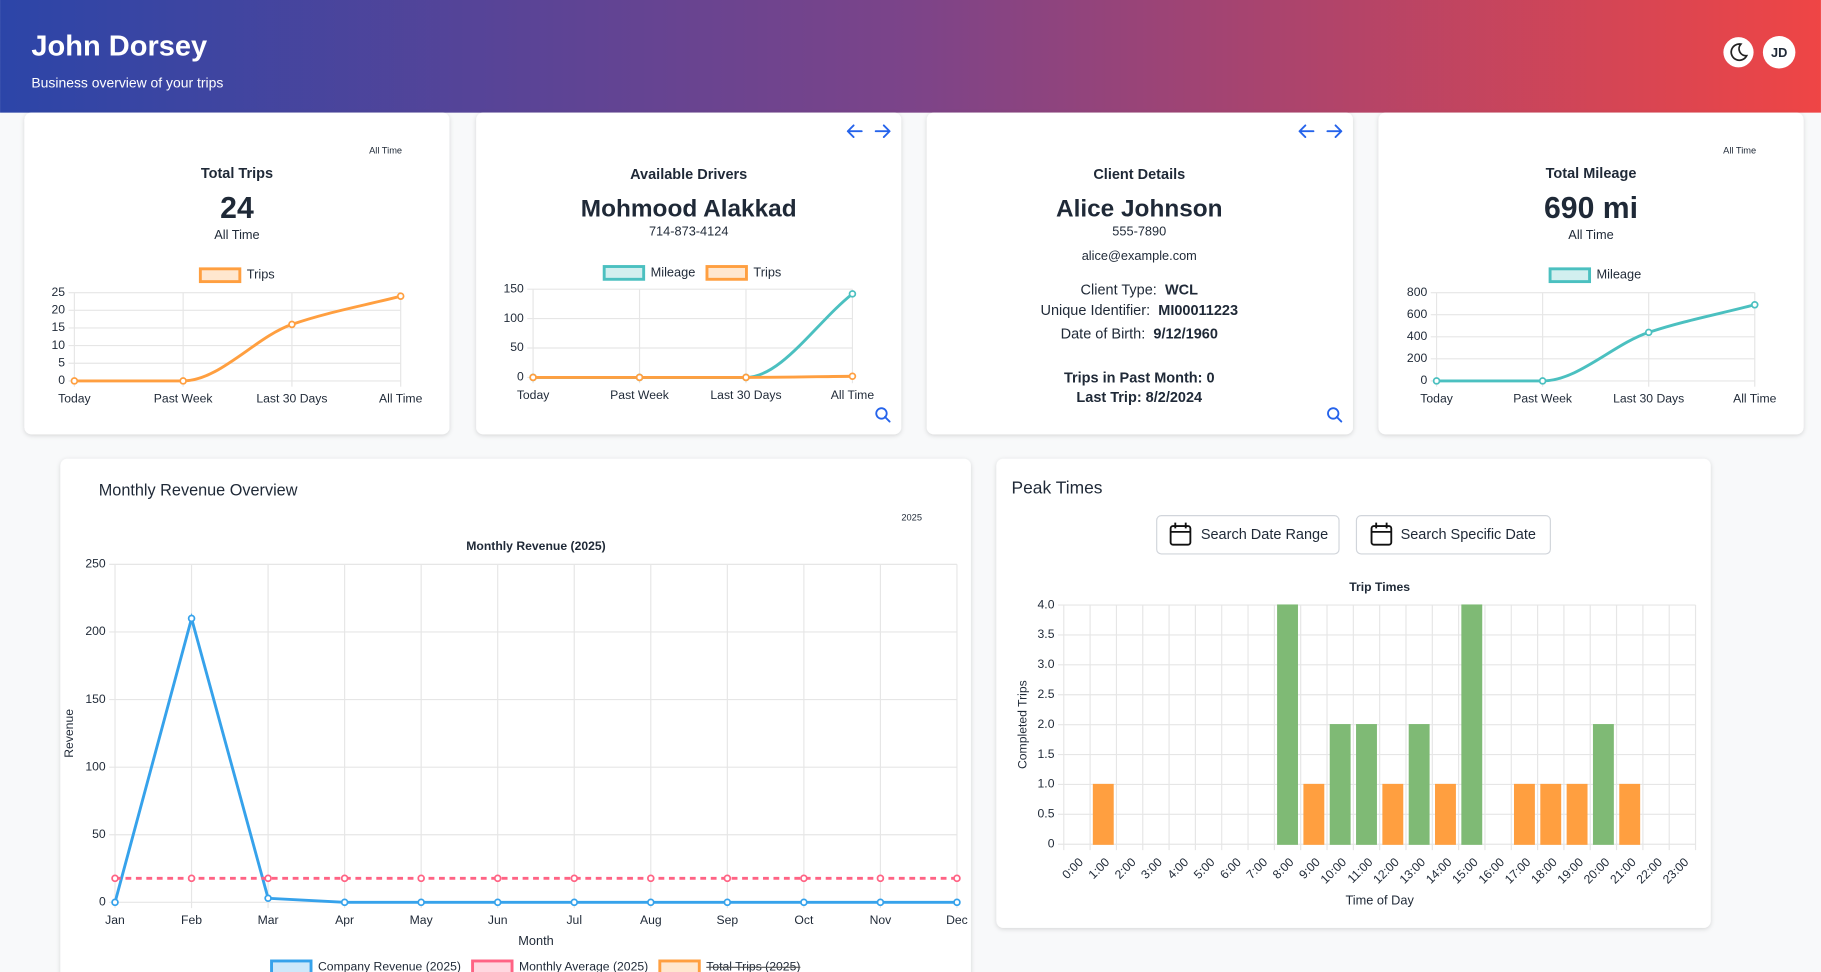 This screenshot has width=1821, height=972. What do you see at coordinates (1046, 754) in the screenshot?
I see `y-tick-label: 1.5` at bounding box center [1046, 754].